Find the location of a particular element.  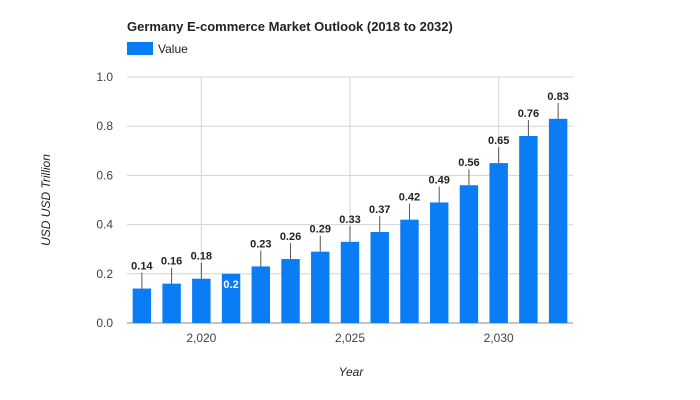

y-tick-label: 0.2 is located at coordinates (104, 274).